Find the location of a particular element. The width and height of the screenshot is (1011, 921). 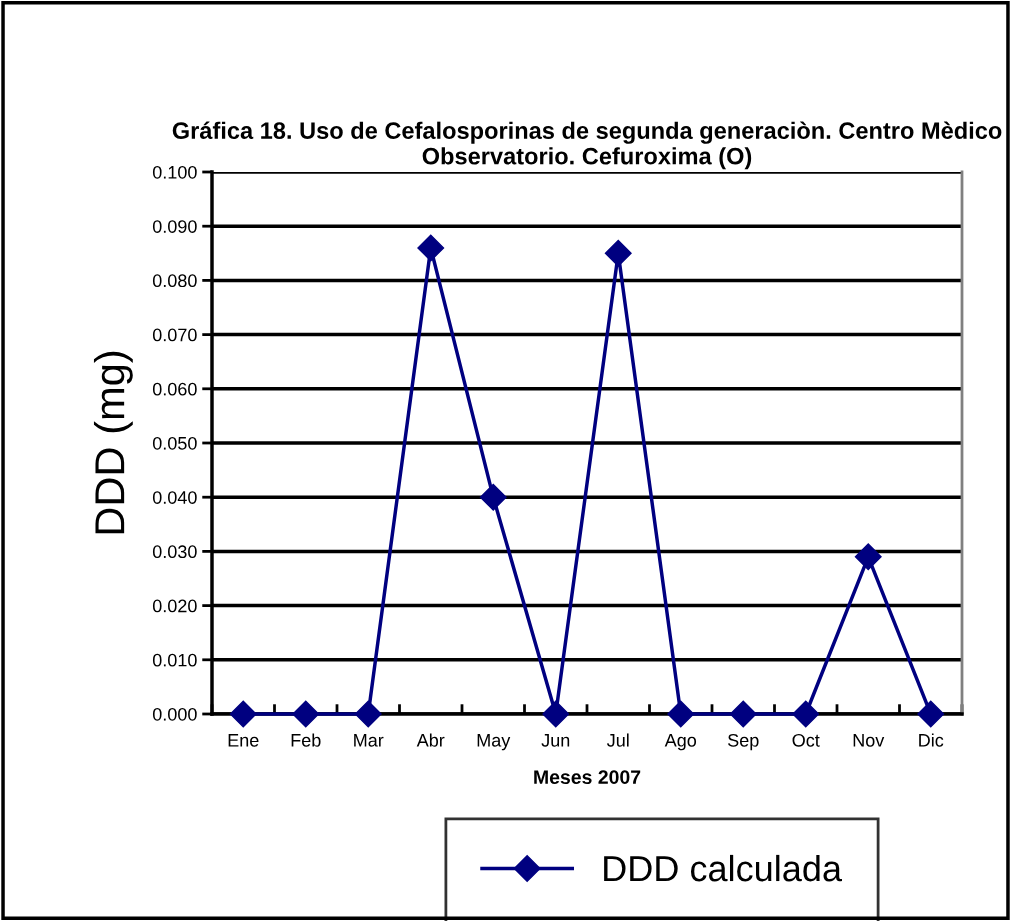

y-tick-label: 0.050 is located at coordinates (174, 443).